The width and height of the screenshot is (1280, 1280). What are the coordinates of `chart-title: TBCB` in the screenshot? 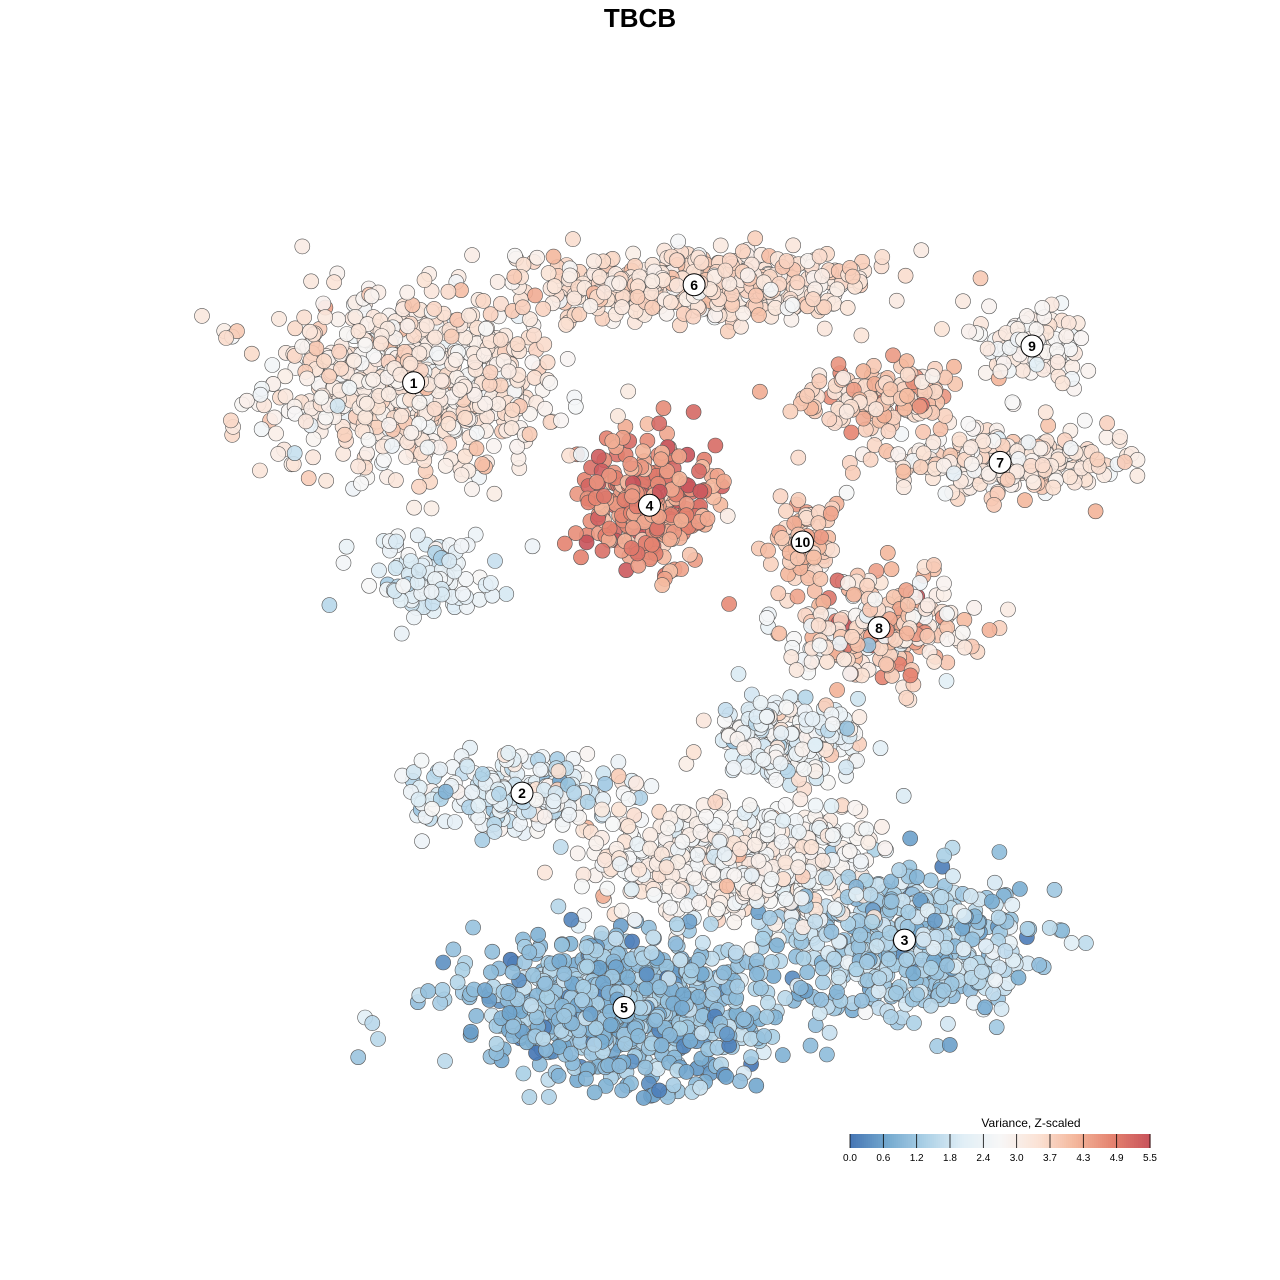 It's located at (640, 18).